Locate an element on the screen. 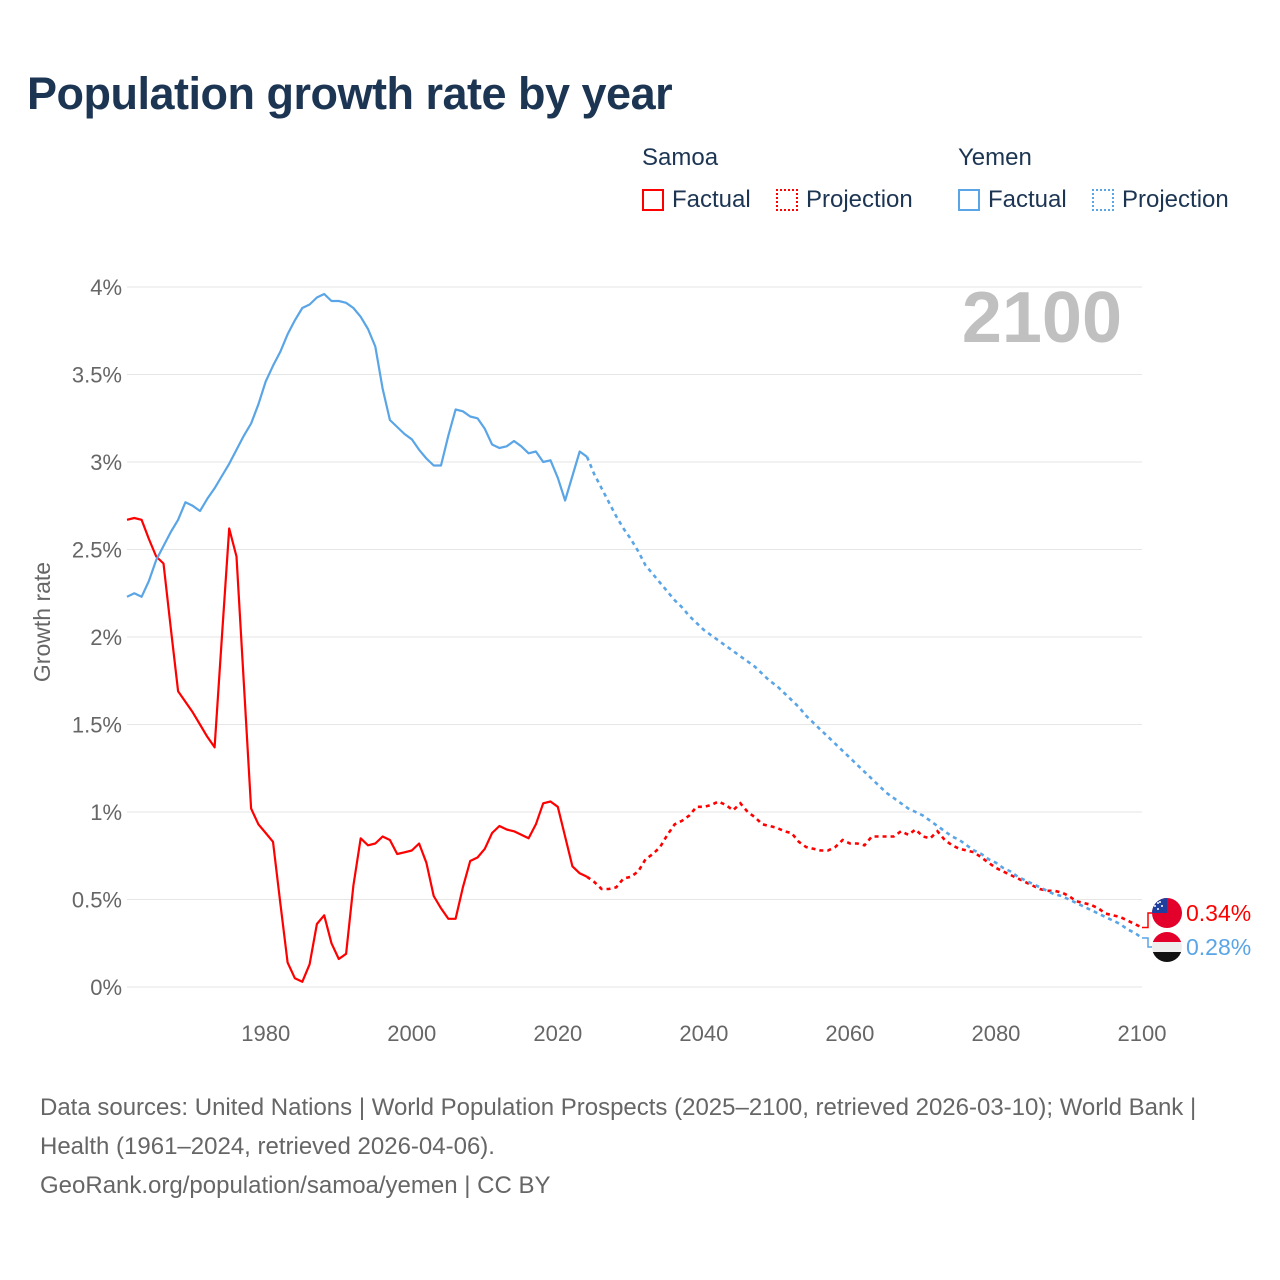  y-tick-label: 0% is located at coordinates (106, 987).